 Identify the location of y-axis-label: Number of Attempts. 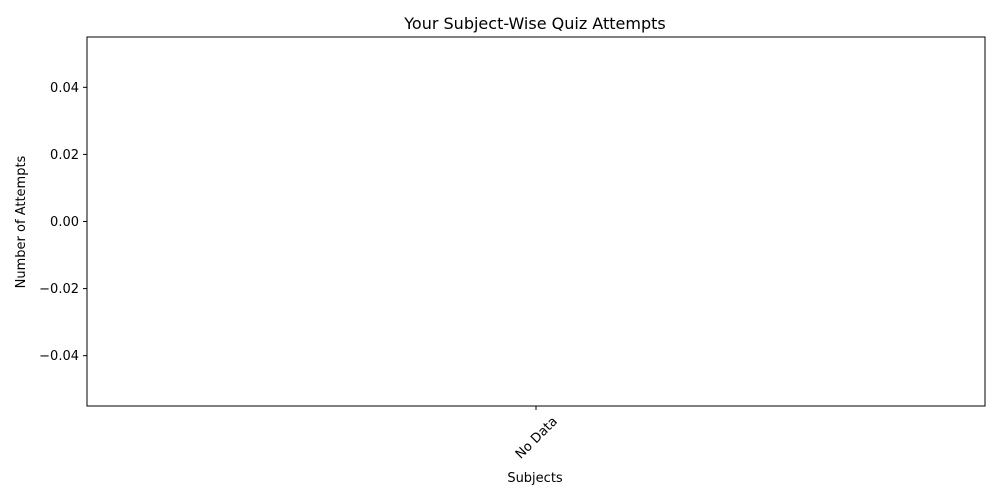
(21, 221).